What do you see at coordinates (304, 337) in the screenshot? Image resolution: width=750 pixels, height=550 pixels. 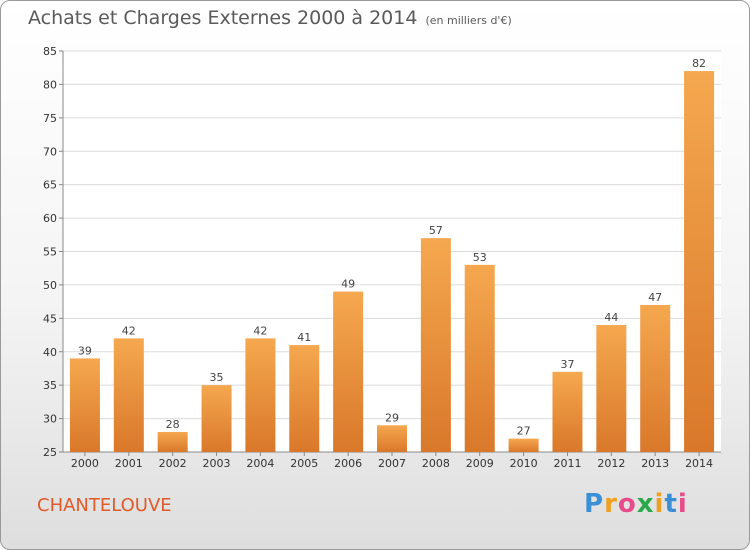 I see `bar-value-label: 41` at bounding box center [304, 337].